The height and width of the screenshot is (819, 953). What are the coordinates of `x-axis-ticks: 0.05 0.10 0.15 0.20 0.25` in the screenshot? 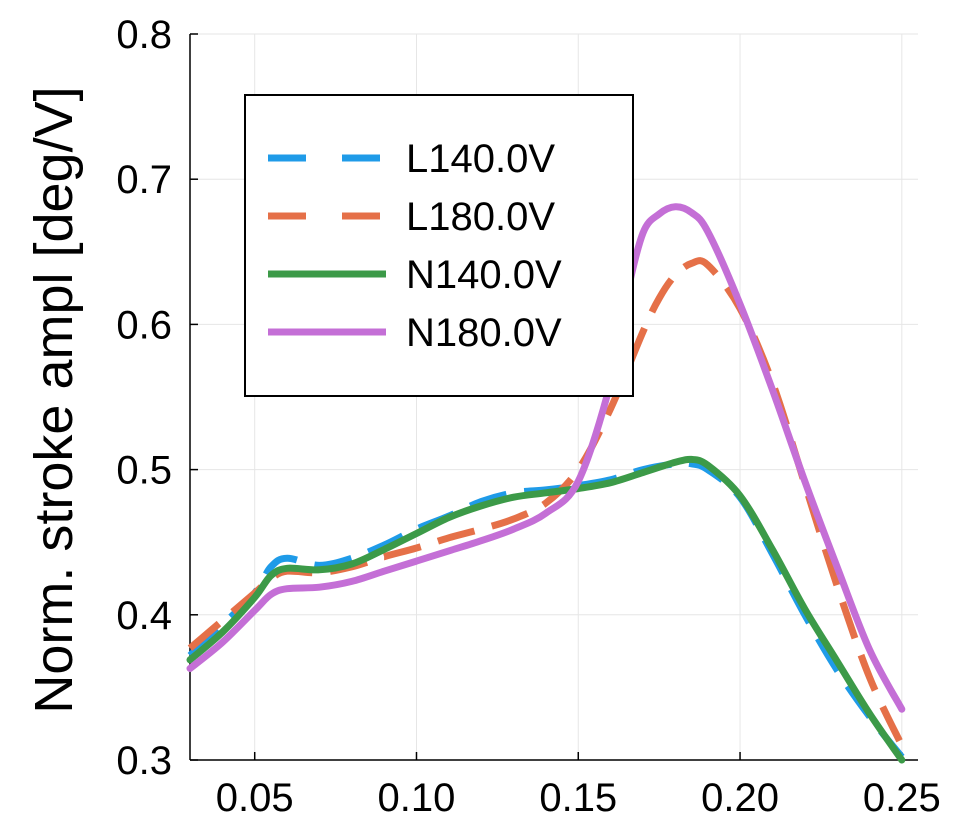 It's located at (578, 785).